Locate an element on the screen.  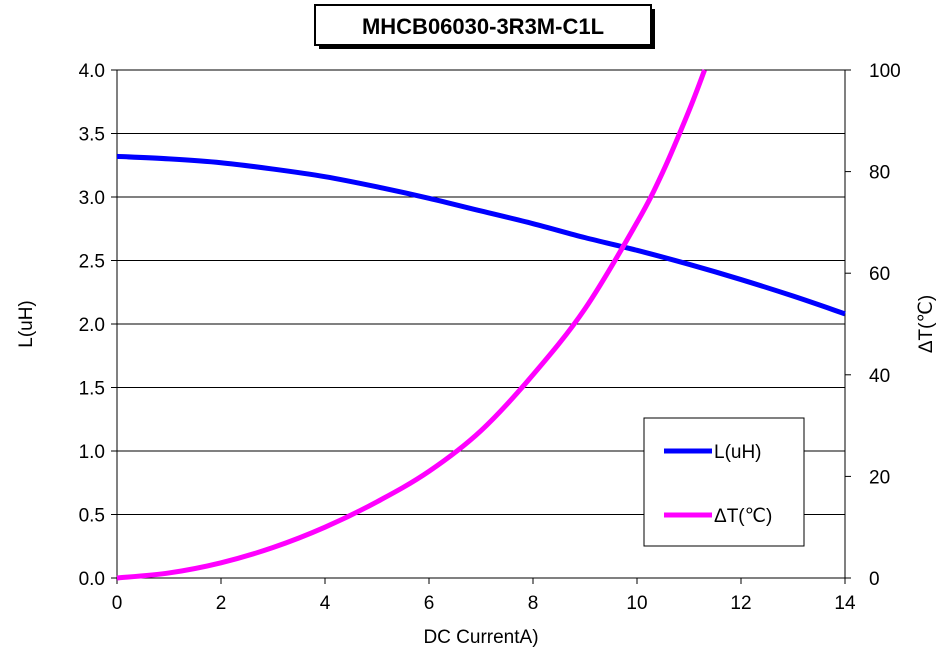
x-tick-label: 12 is located at coordinates (740, 603).